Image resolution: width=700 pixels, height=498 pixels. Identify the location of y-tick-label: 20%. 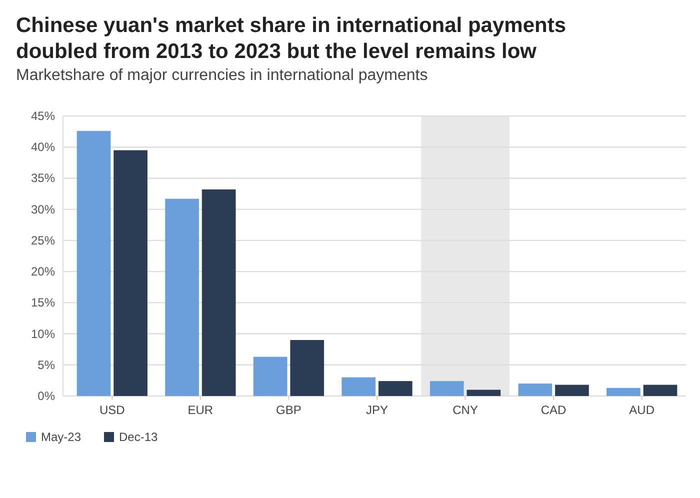
(43, 271).